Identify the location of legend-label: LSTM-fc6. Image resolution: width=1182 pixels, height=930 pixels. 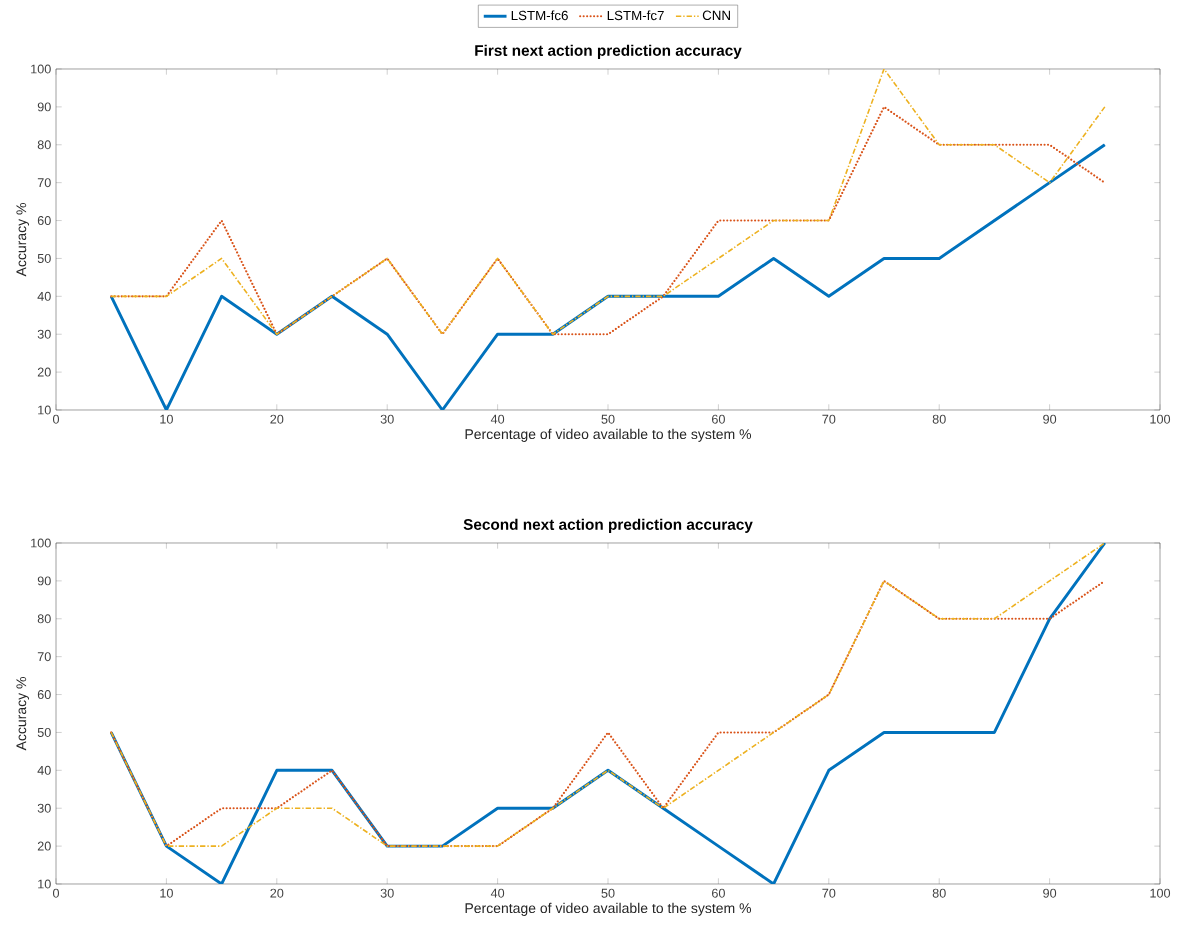
(539, 15).